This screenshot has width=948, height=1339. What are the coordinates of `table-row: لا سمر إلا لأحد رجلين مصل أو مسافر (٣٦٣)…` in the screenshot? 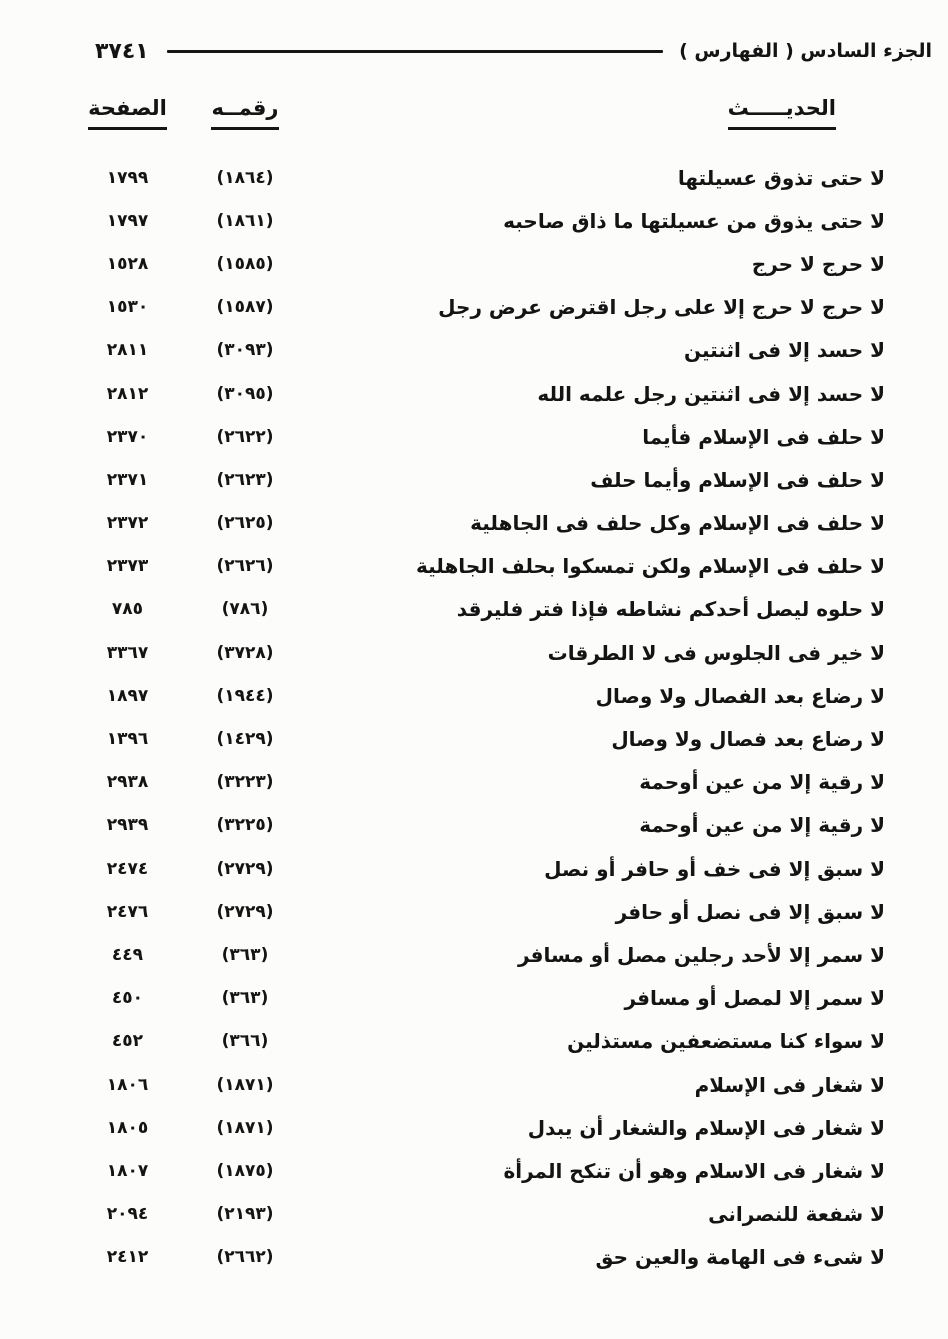 It's located at (474, 954).